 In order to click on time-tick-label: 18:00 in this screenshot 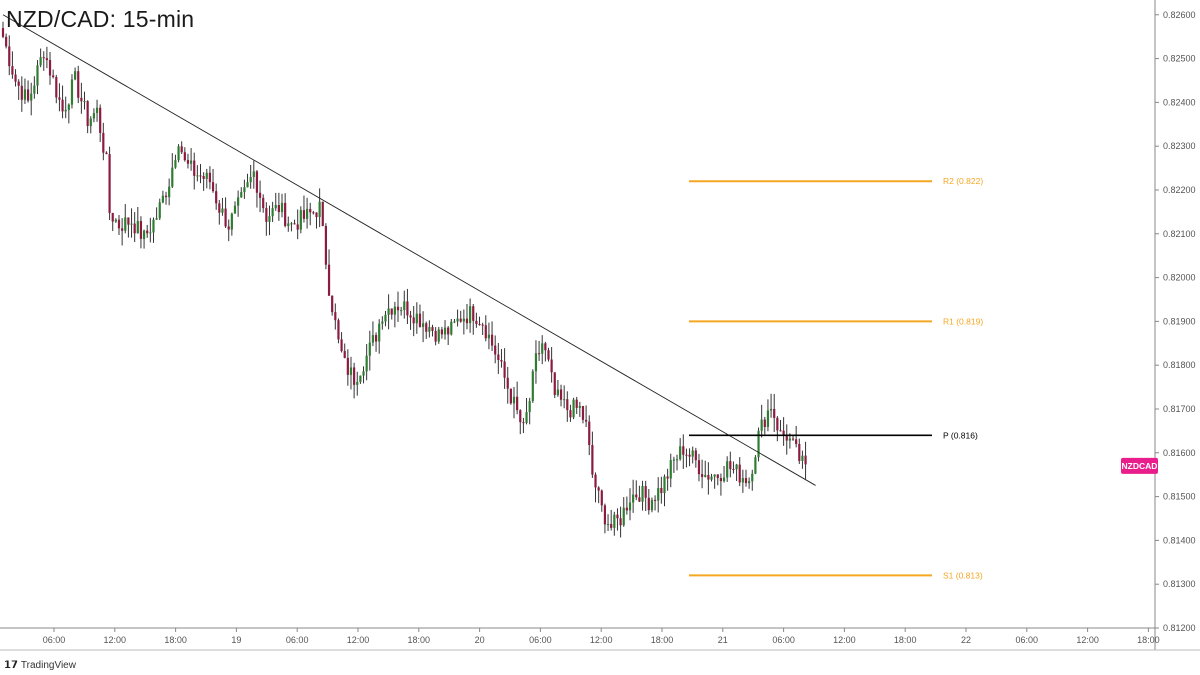, I will do `click(905, 640)`.